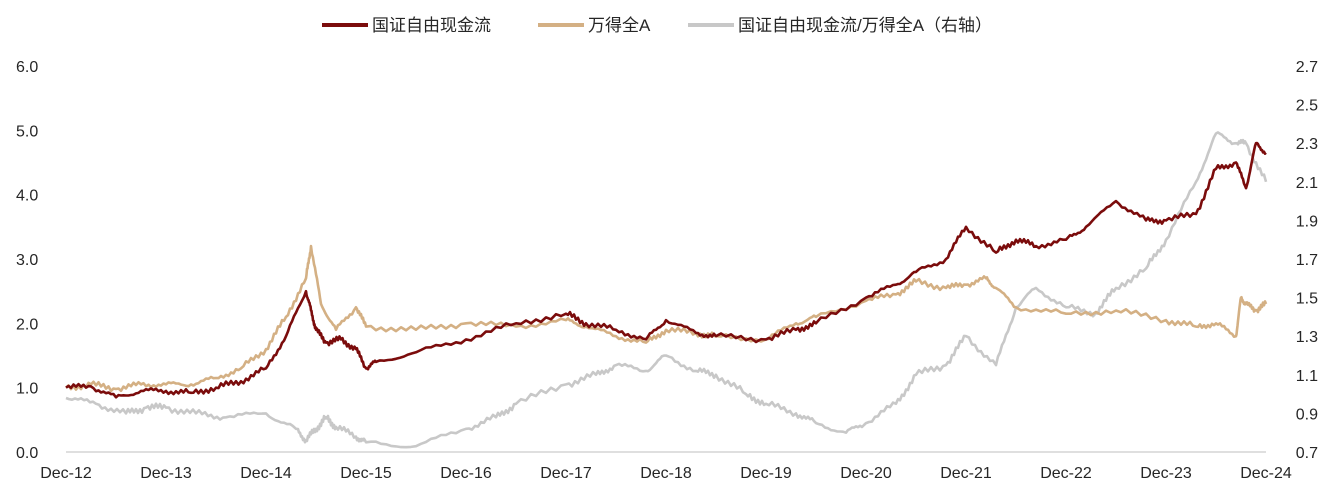 Image resolution: width=1335 pixels, height=500 pixels. Describe the element at coordinates (866, 473) in the screenshot. I see `x-tick-label: Dec-20` at that location.